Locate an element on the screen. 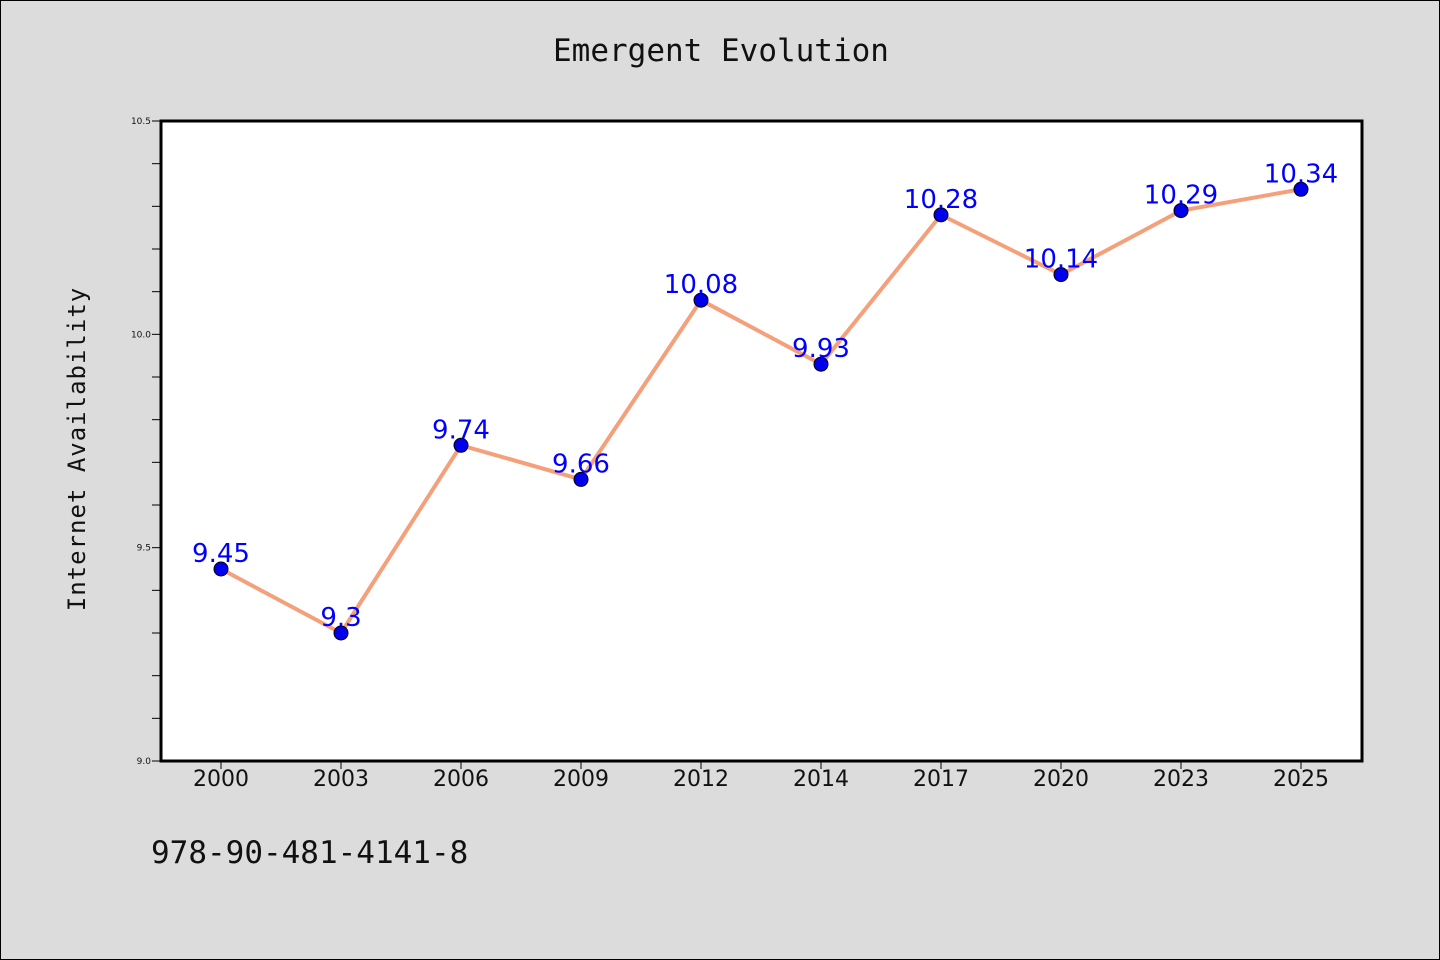 The width and height of the screenshot is (1440, 960). data-label: 10.34 is located at coordinates (1301, 174).